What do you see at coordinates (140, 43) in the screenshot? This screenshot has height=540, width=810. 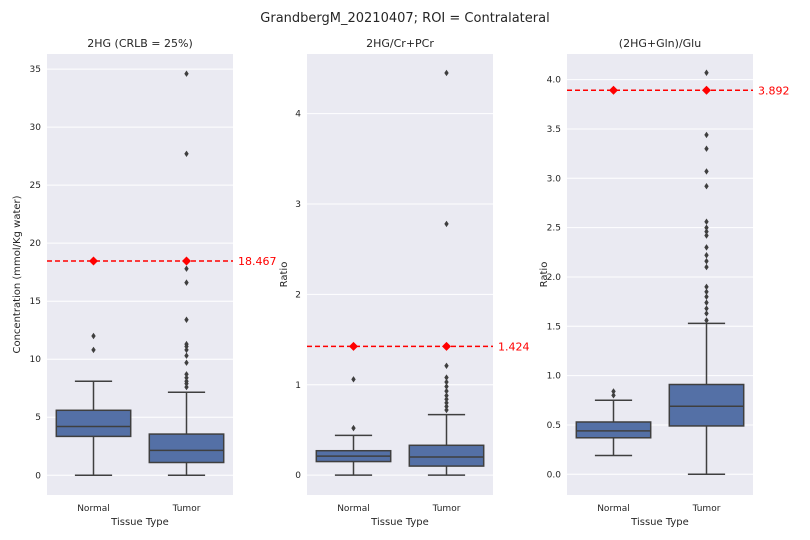 I see `panel-title: 2HG (CRLB = 25%)` at bounding box center [140, 43].